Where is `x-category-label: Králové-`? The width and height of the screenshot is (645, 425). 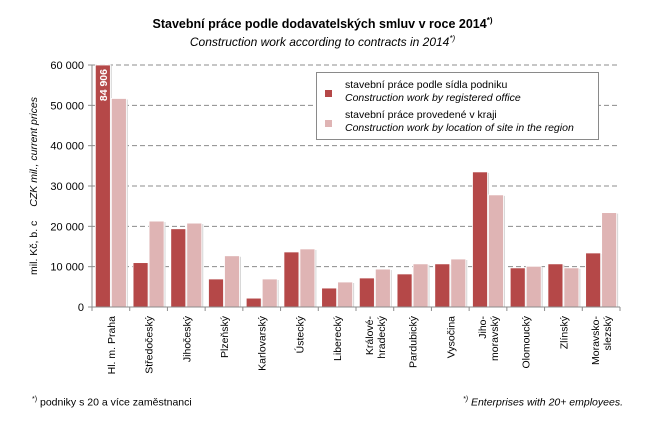 x-category-label: Králové- is located at coordinates (370, 336).